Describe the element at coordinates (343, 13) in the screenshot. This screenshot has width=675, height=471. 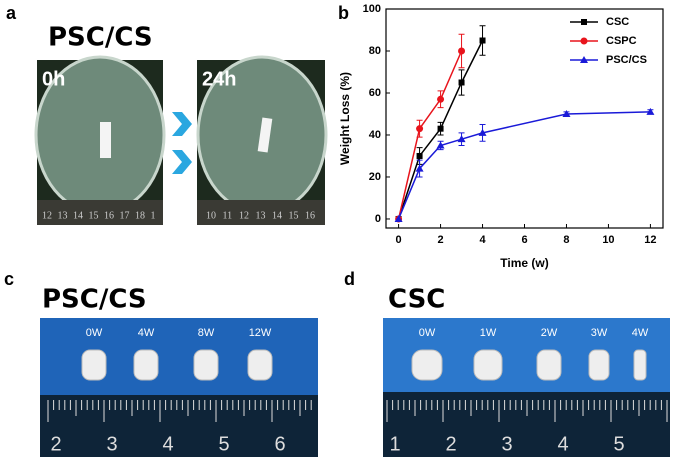
I see `panel-label: b` at that location.